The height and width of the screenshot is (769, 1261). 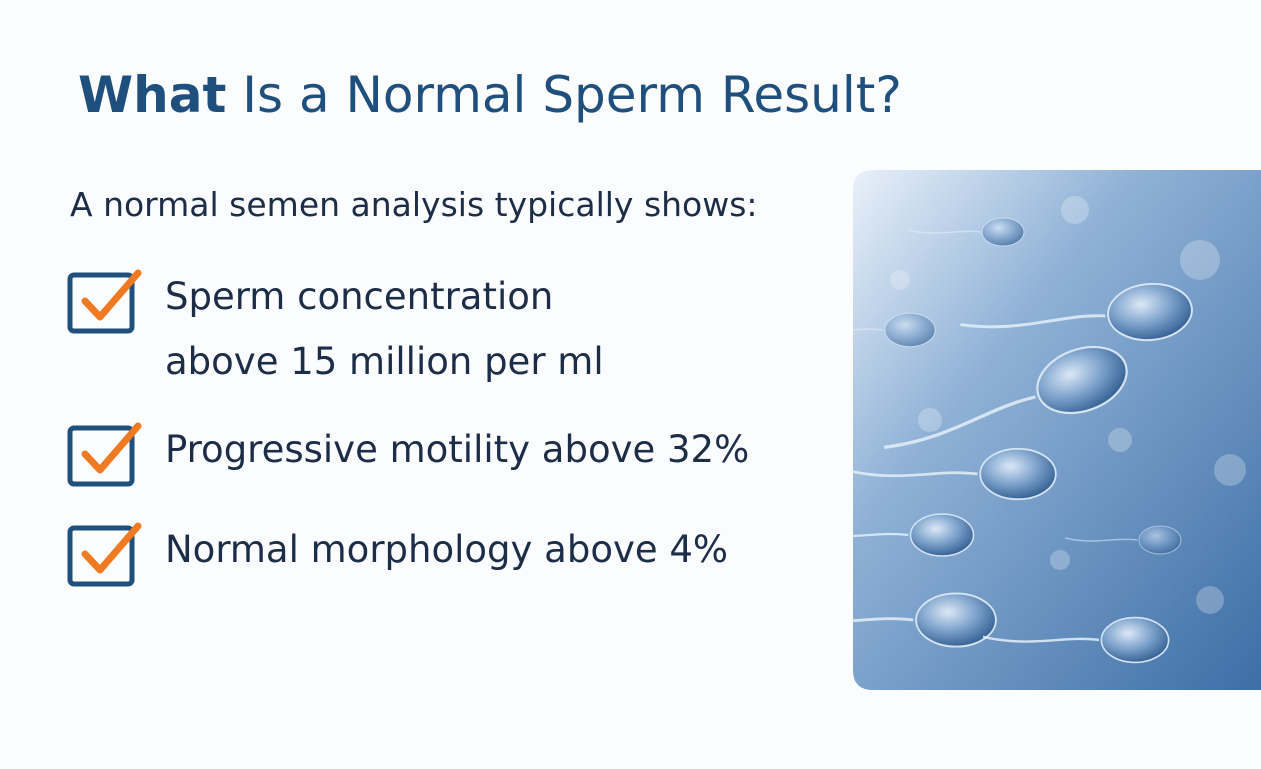 What do you see at coordinates (152, 95) in the screenshot?
I see `title-bold: What` at bounding box center [152, 95].